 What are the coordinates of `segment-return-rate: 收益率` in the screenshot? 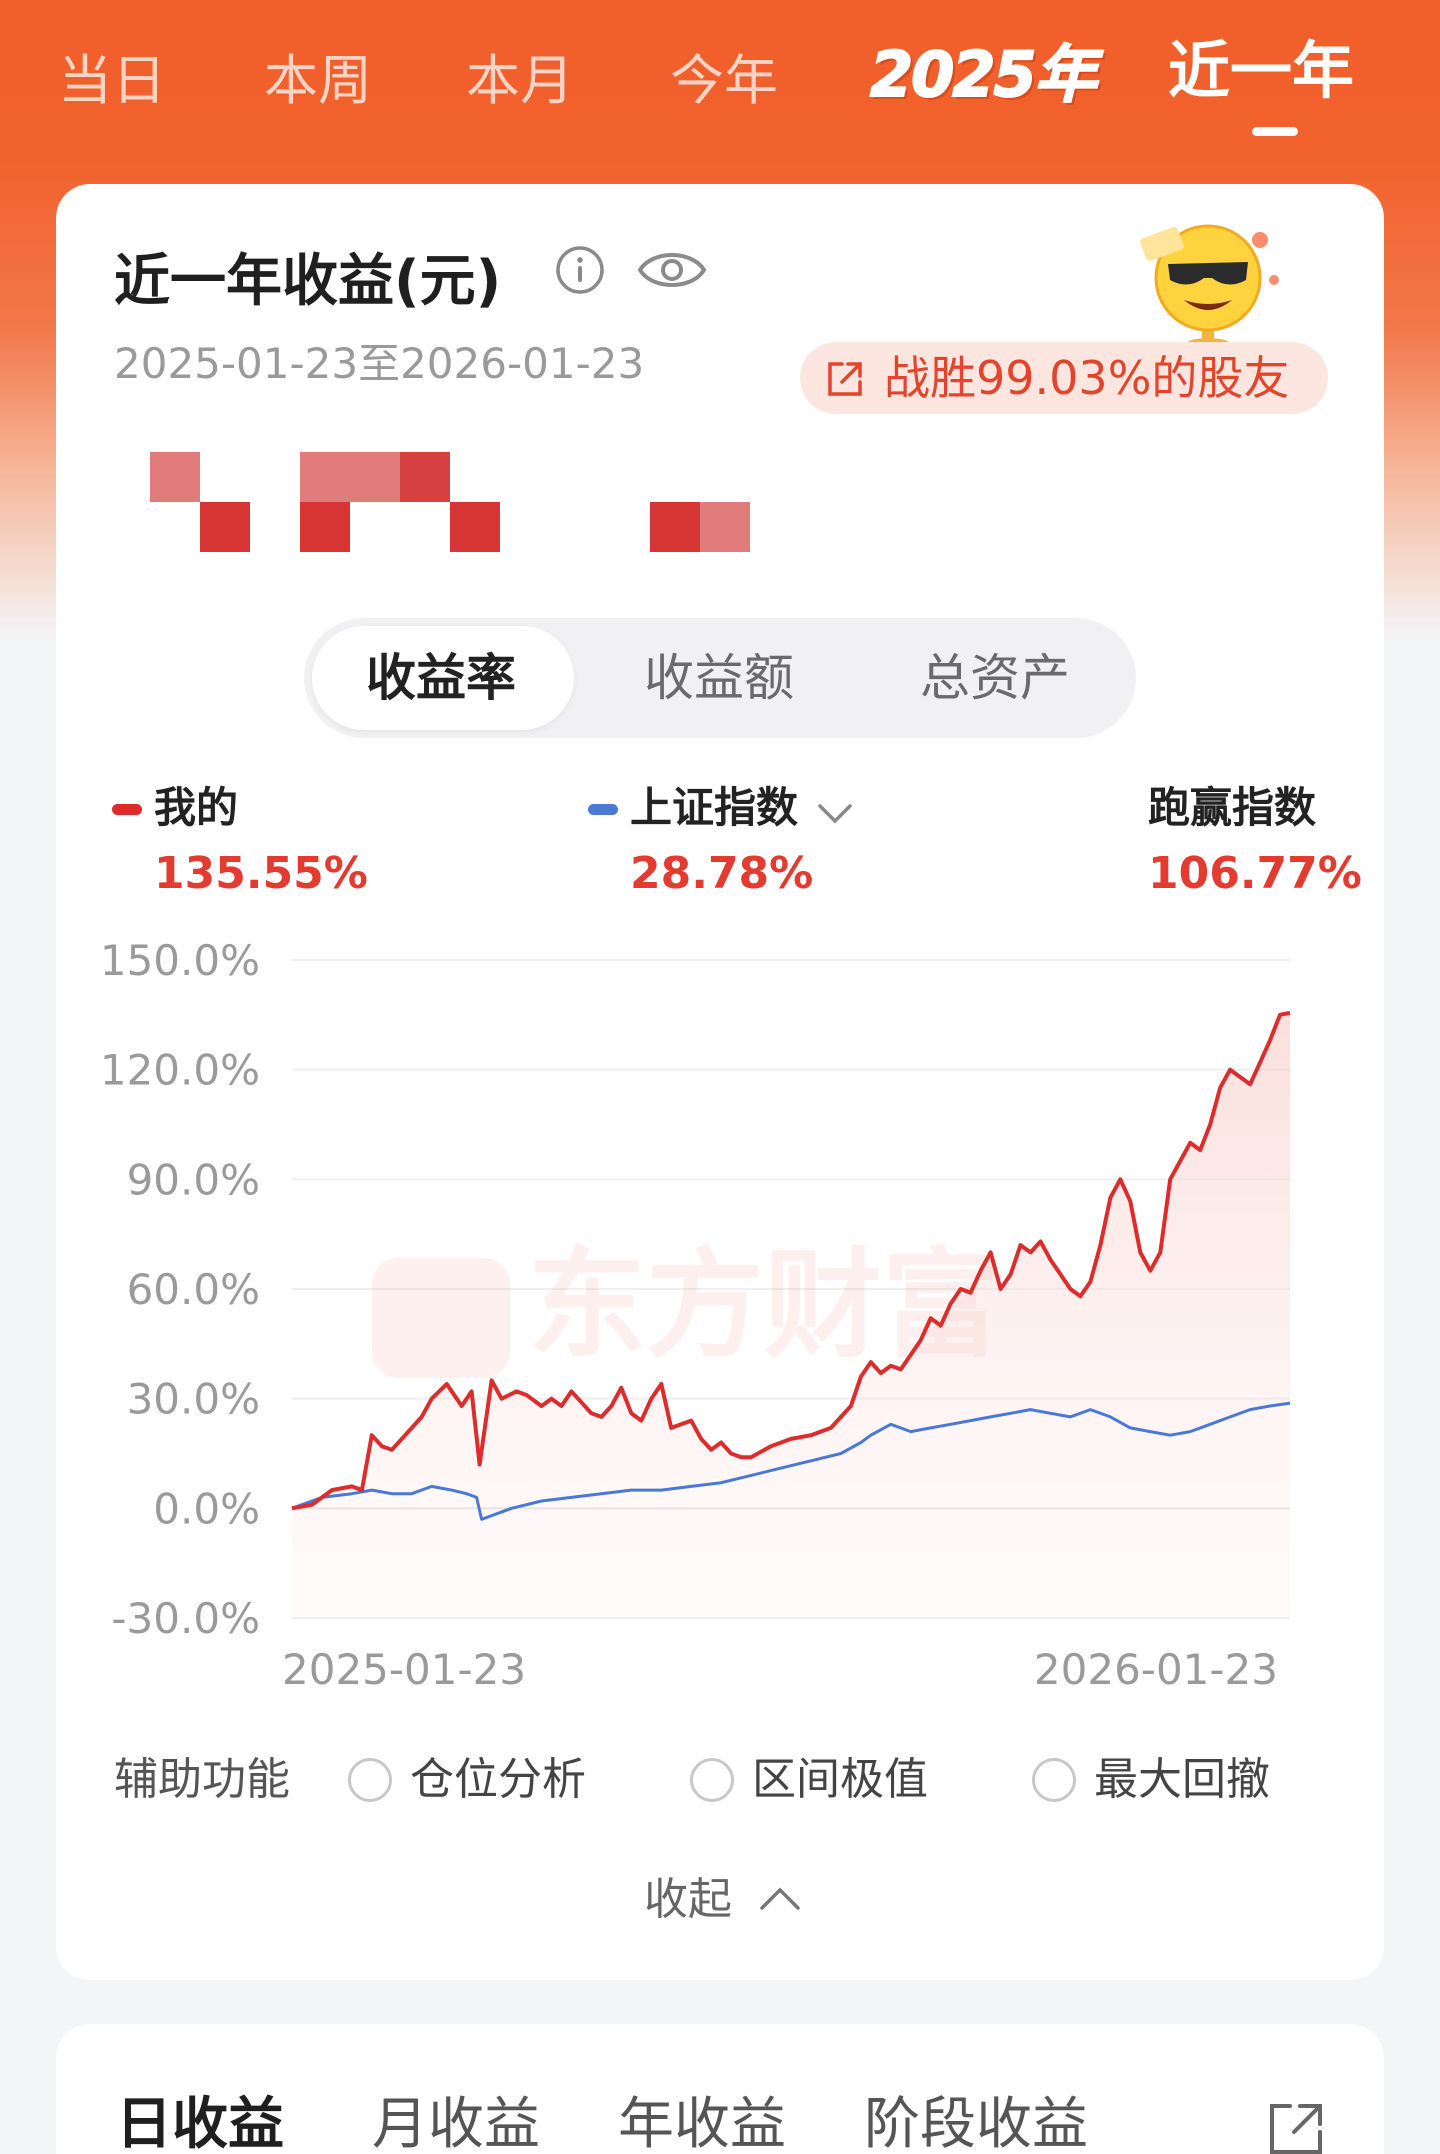 It's located at (441, 678).